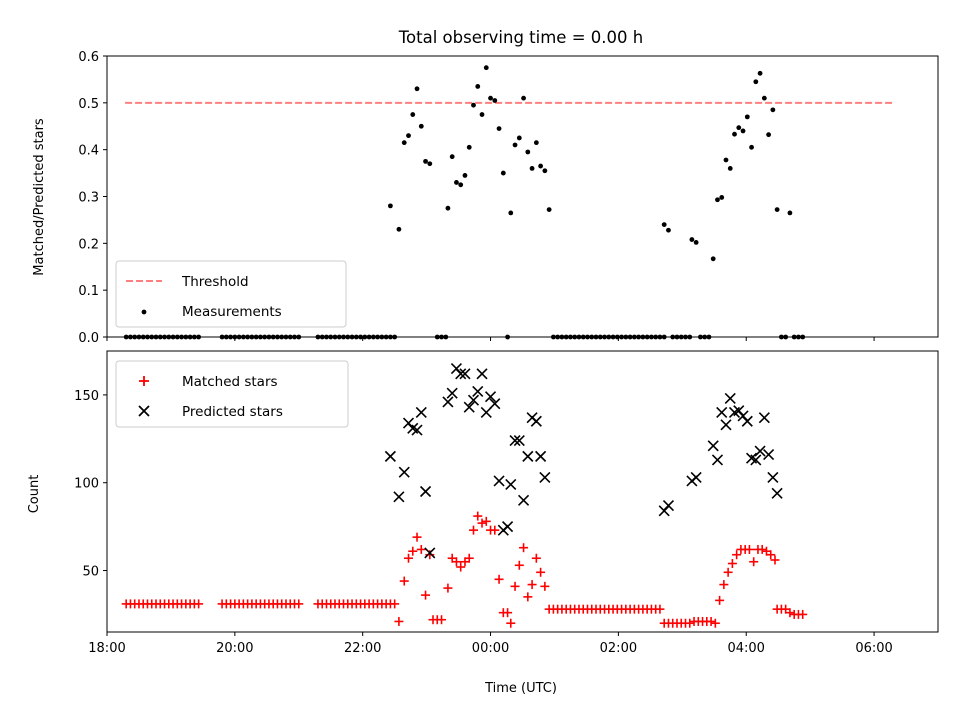 This screenshot has height=720, width=960. Describe the element at coordinates (86, 396) in the screenshot. I see `y-tick-label: 150` at that location.